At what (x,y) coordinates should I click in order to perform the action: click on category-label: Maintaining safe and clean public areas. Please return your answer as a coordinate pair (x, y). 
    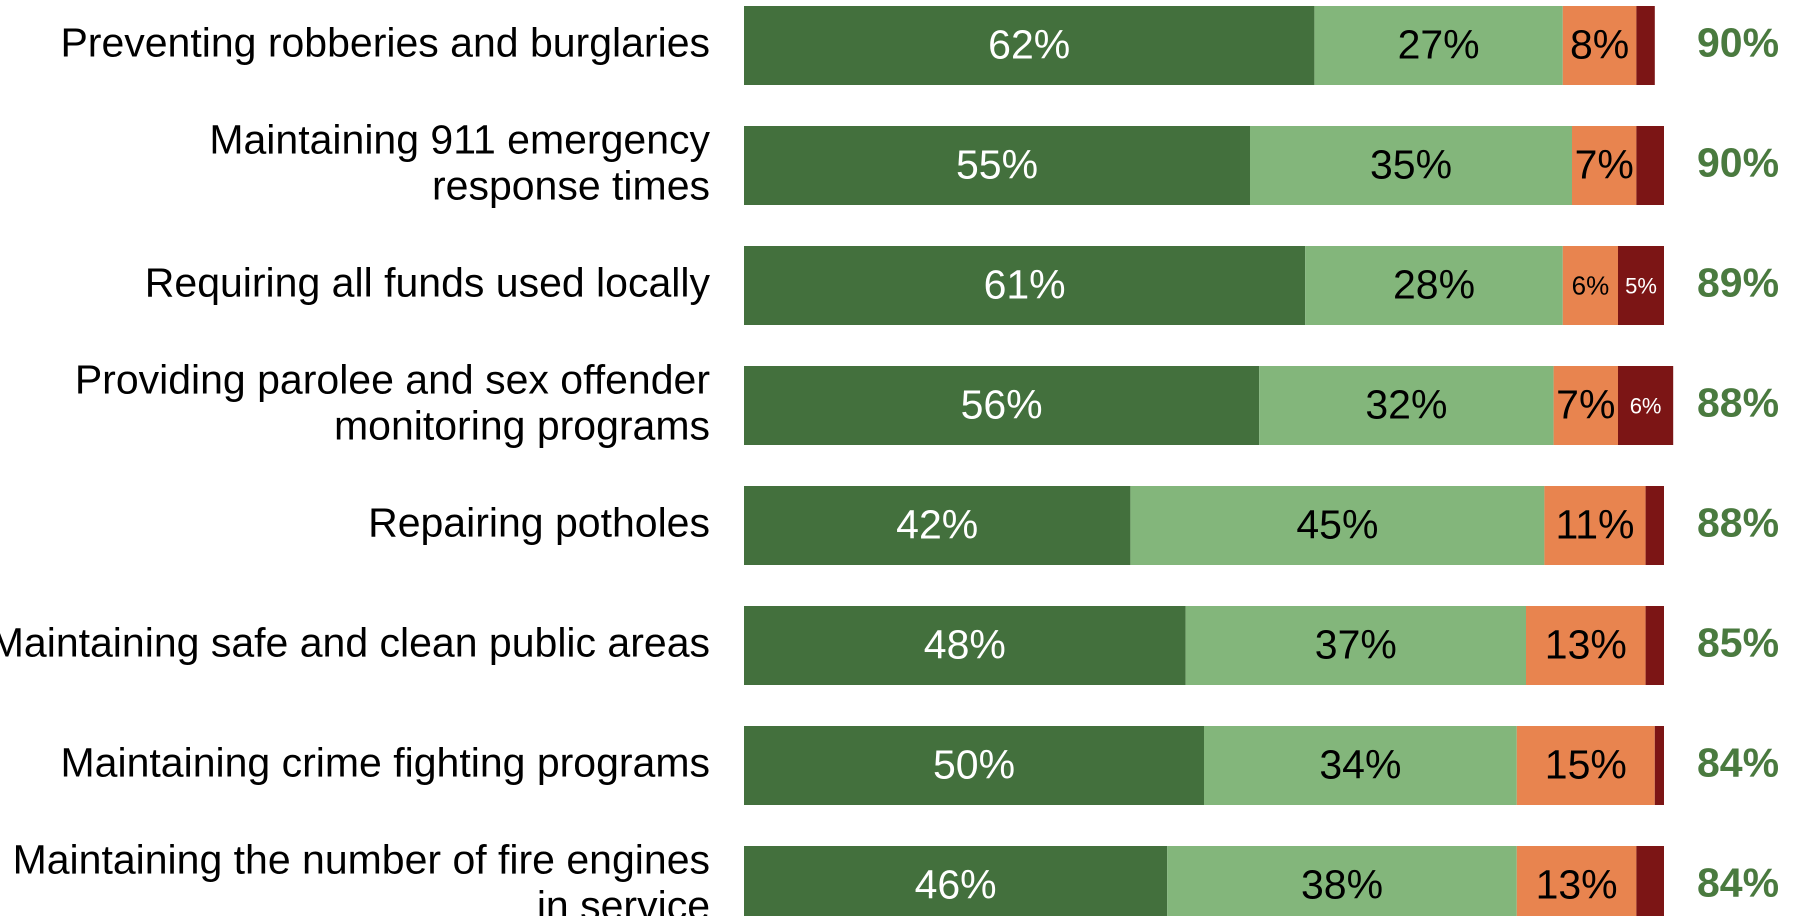
    Looking at the image, I should click on (355, 642).